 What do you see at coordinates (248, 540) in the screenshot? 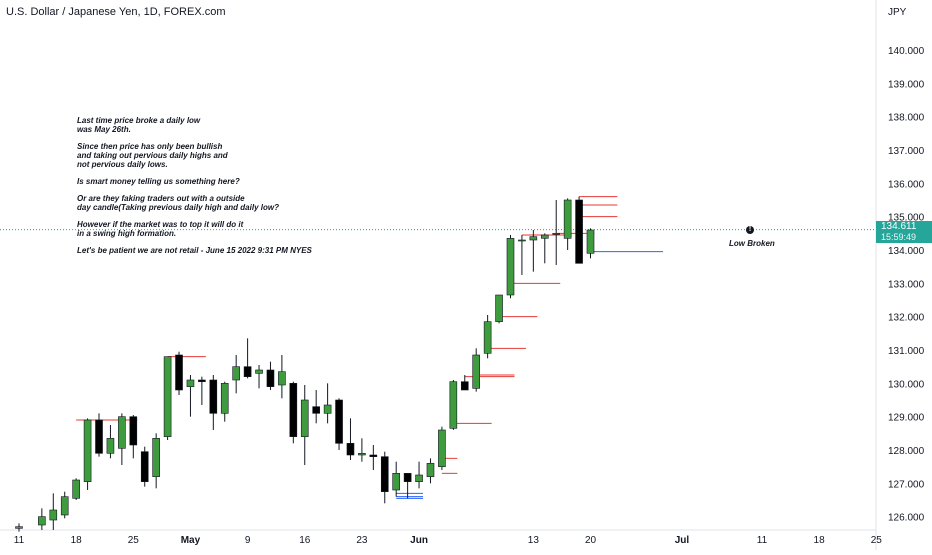
I see `x-tick-label: 9` at bounding box center [248, 540].